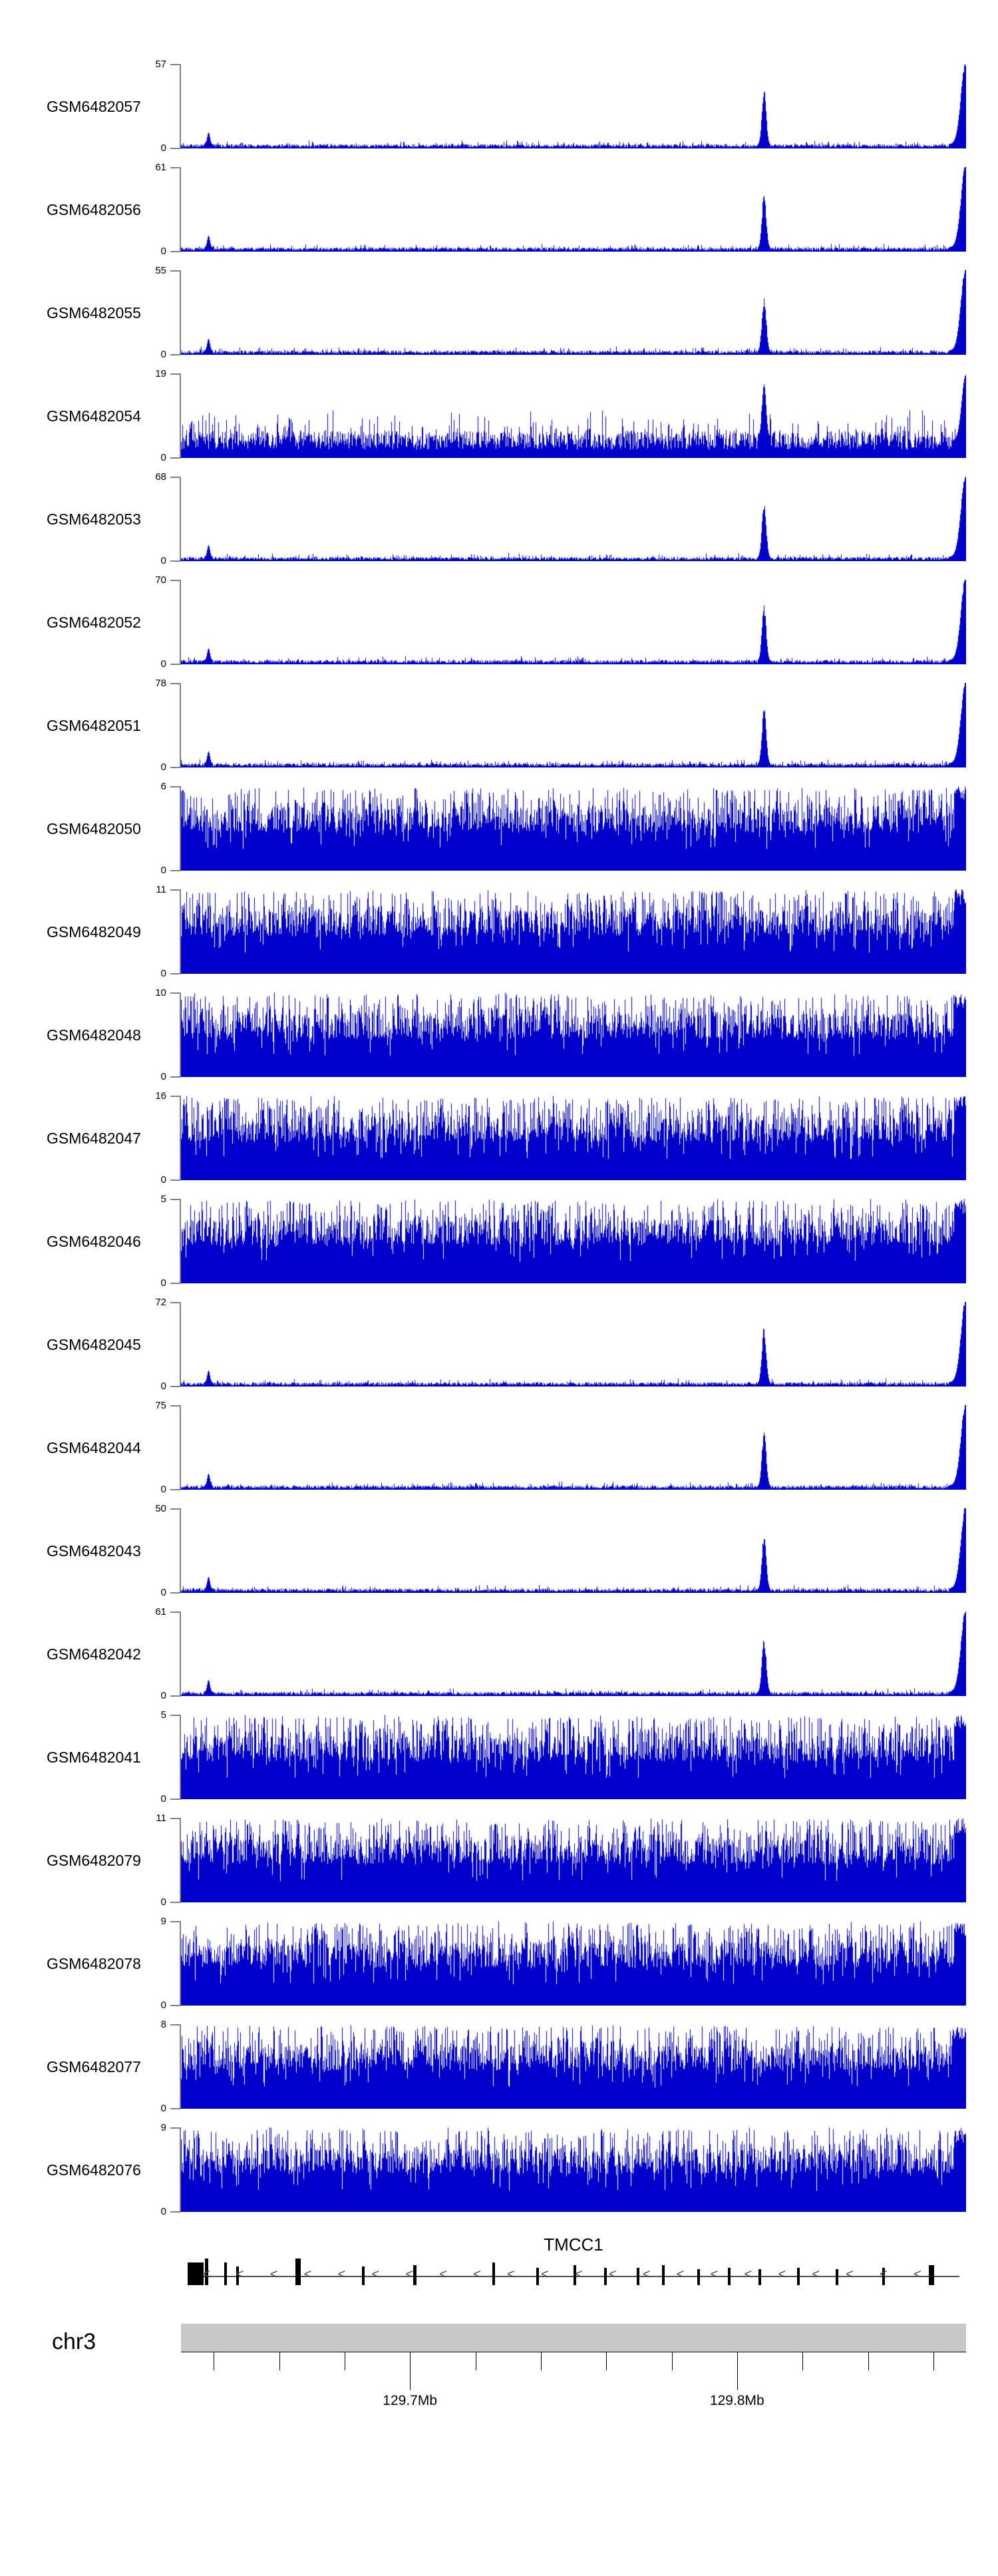  I want to click on track-sample-label: GSM6482046, so click(94, 1241).